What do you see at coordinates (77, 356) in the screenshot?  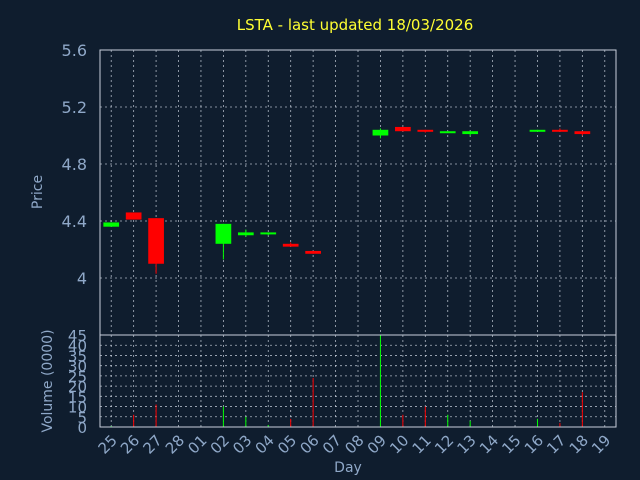 I see `volume-tick-label: 35` at bounding box center [77, 356].